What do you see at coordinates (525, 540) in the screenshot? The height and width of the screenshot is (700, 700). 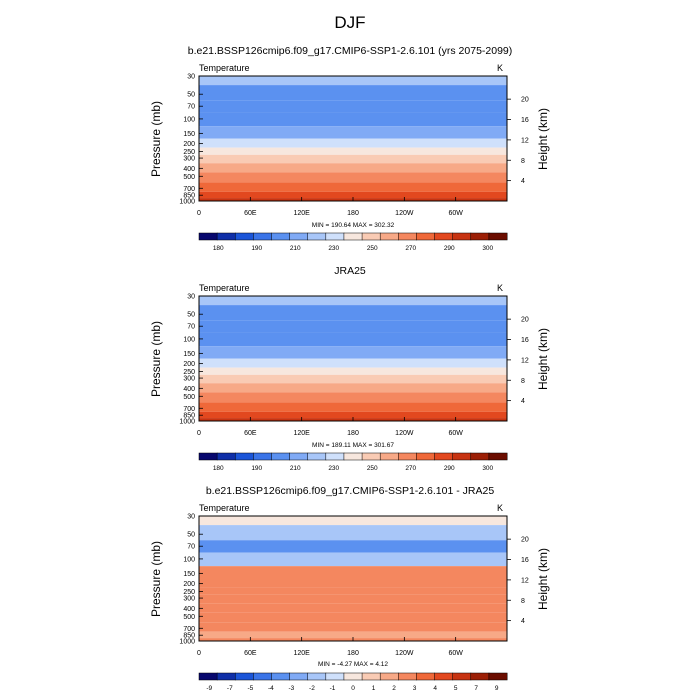 I see `y2-tick-label: 20` at bounding box center [525, 540].